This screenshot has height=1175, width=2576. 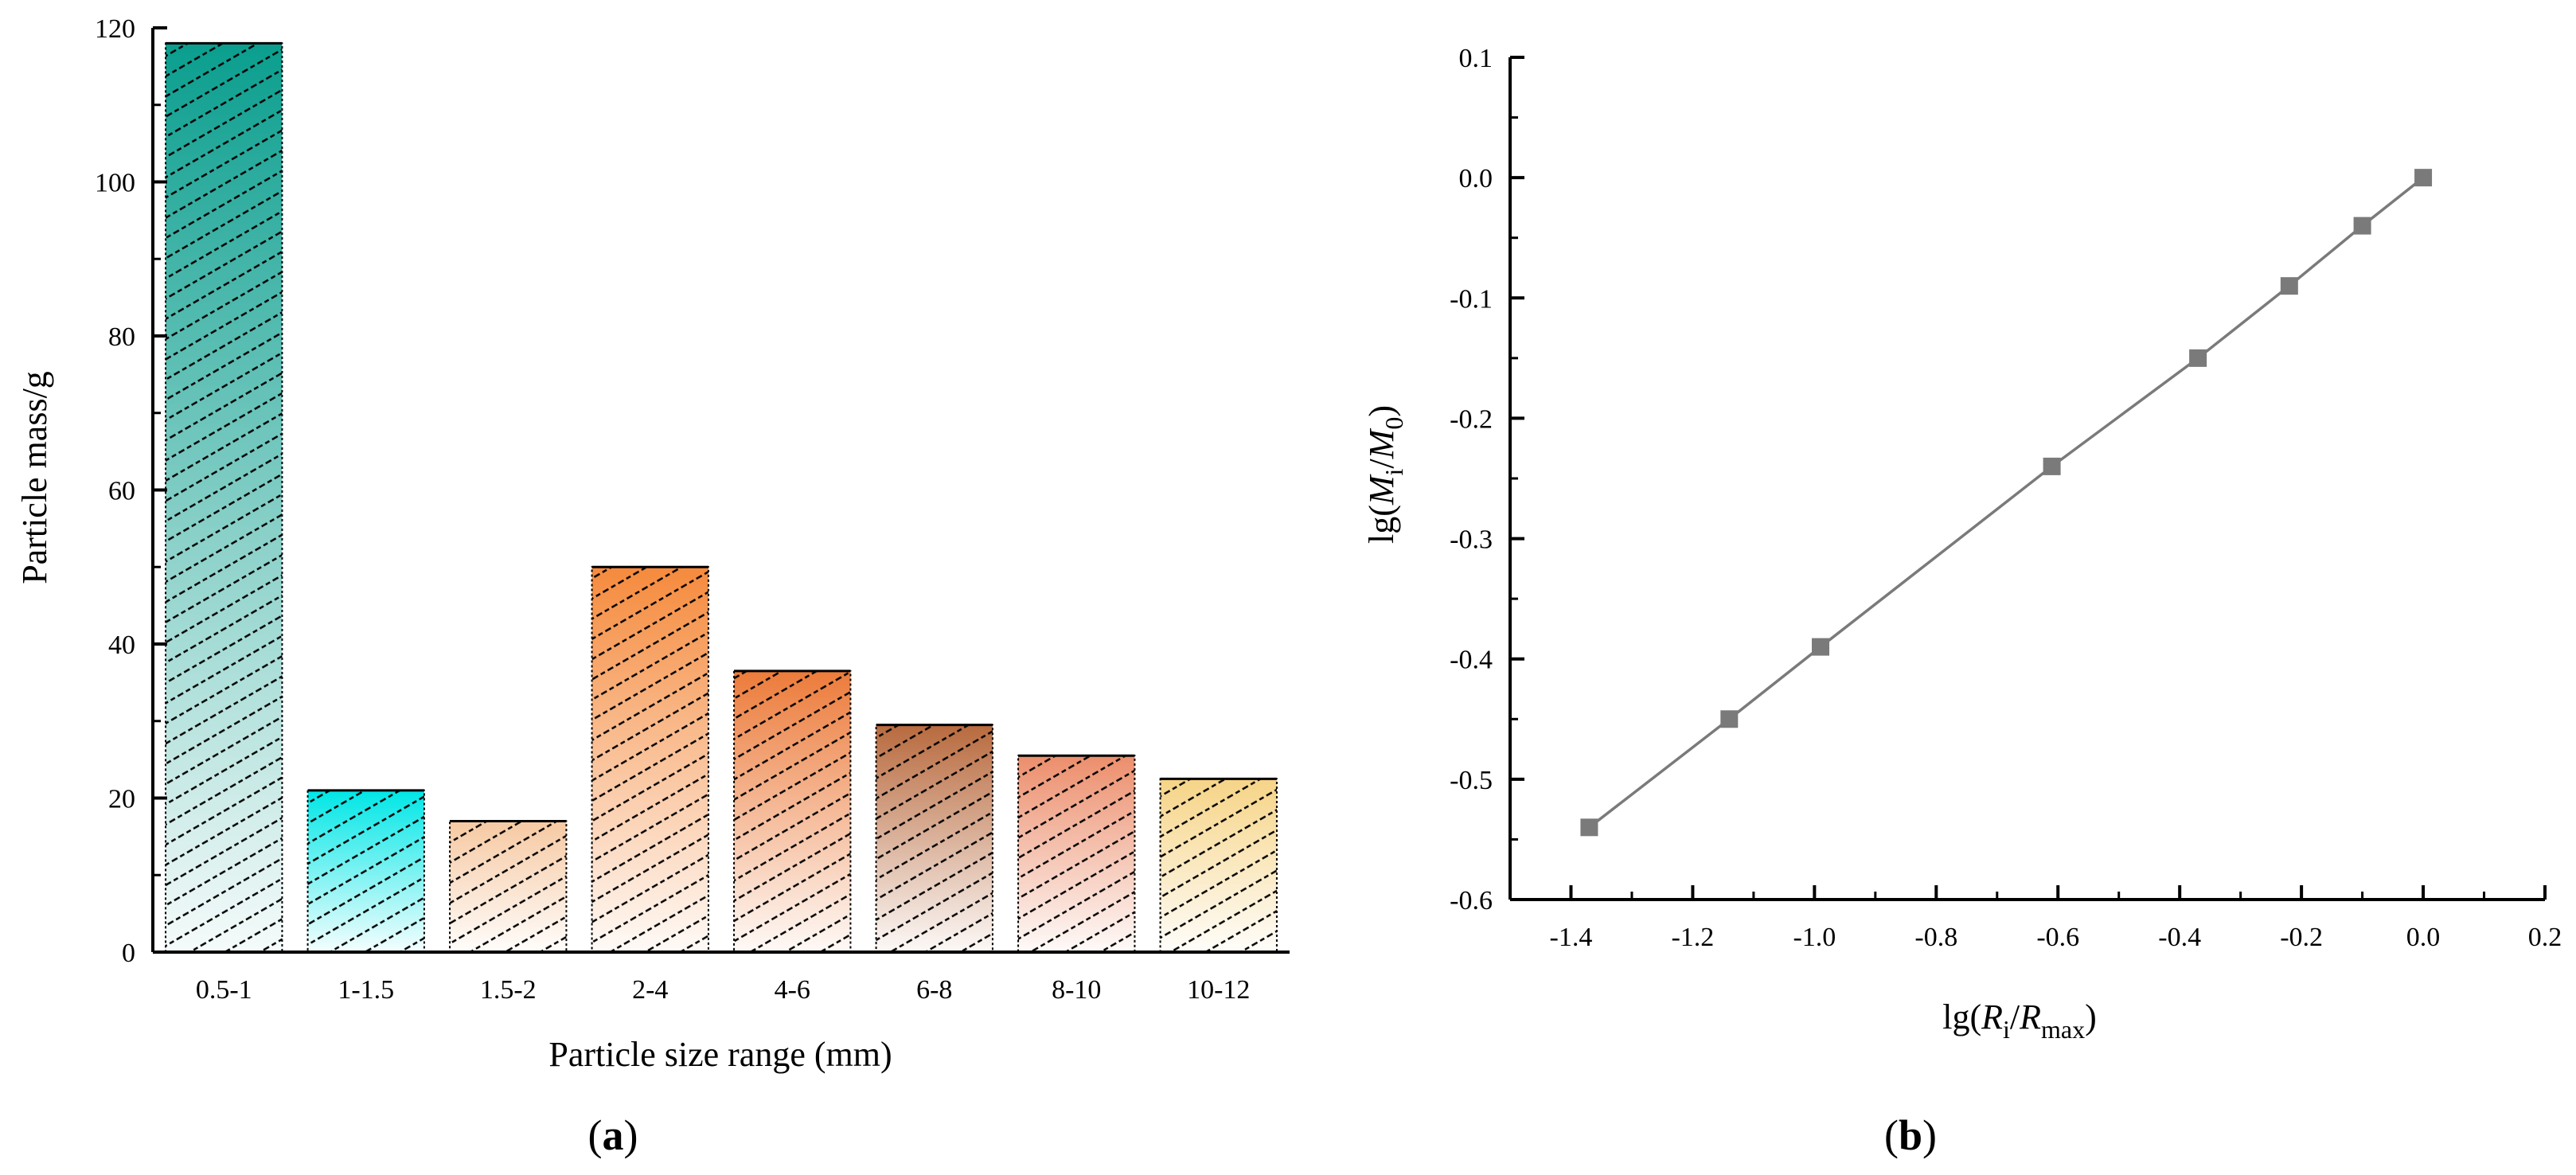 What do you see at coordinates (1076, 990) in the screenshot?
I see `x-tick-label: 8-10` at bounding box center [1076, 990].